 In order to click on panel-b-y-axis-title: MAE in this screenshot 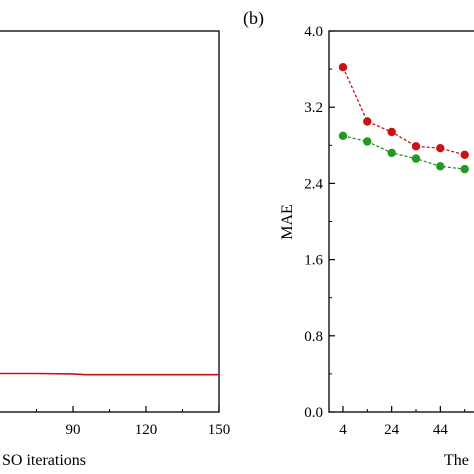, I will do `click(287, 222)`.